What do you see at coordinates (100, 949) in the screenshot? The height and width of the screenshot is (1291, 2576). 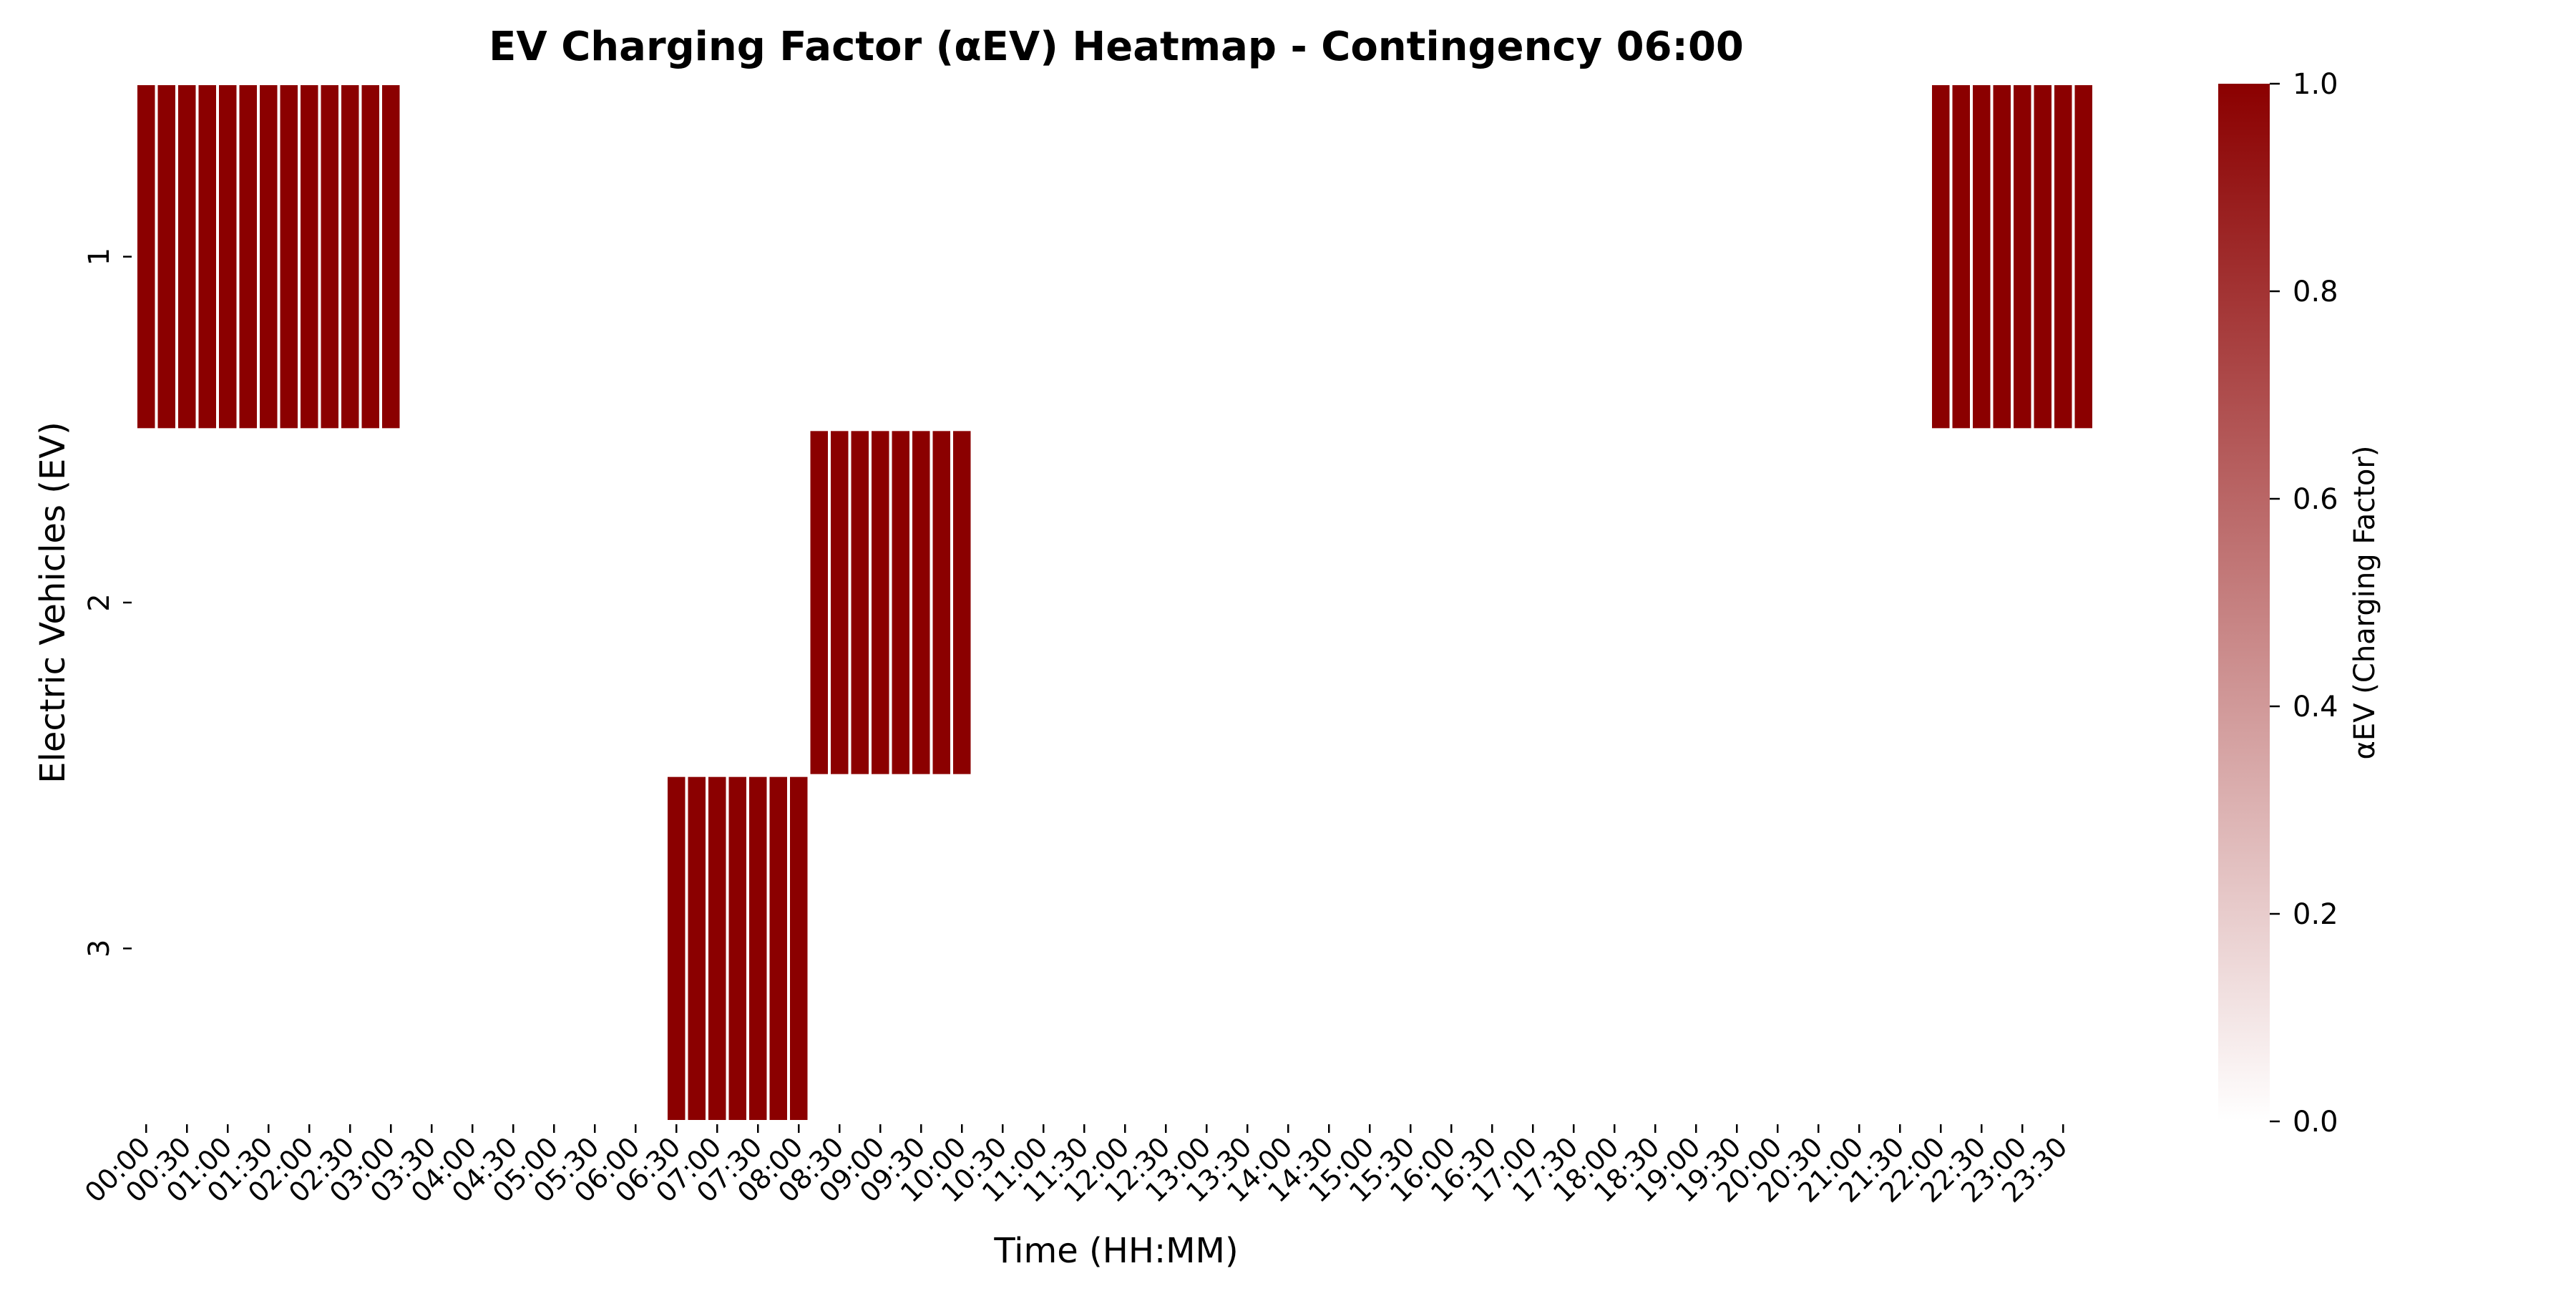 I see `y-tick-label: 3` at bounding box center [100, 949].